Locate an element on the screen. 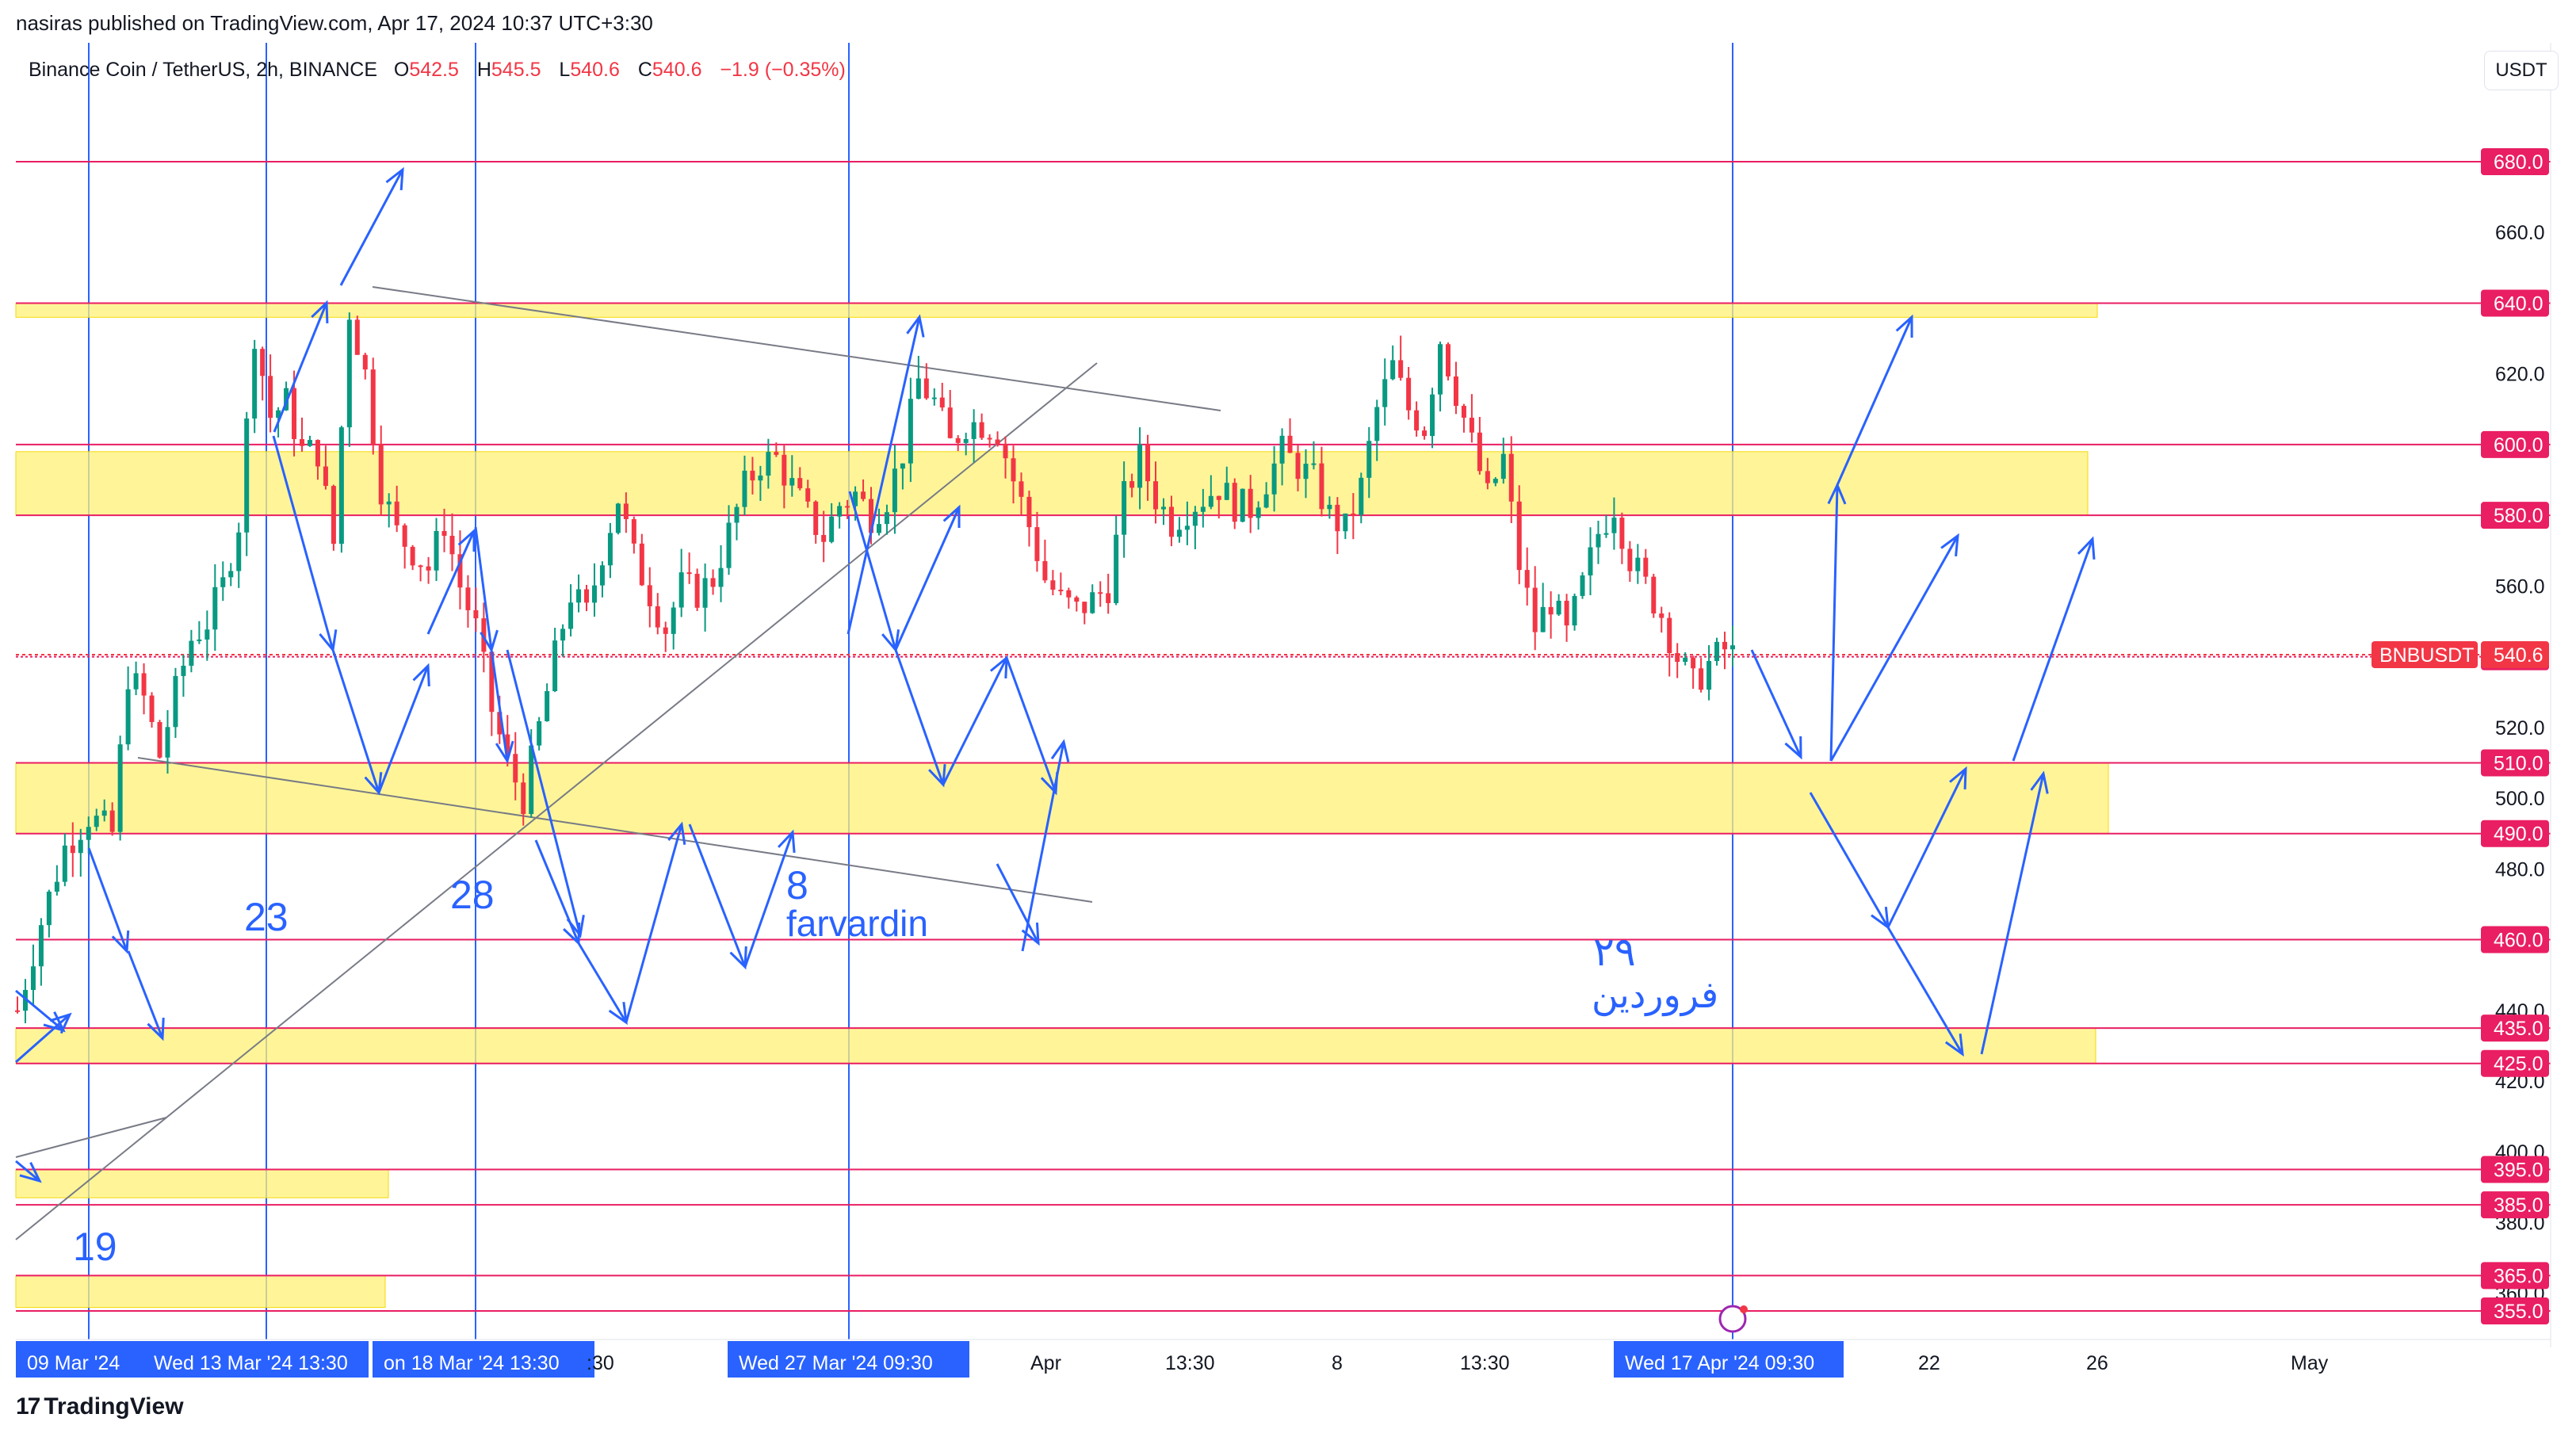 The width and height of the screenshot is (2576, 1433). level-price-tag-text: 395.0 is located at coordinates (2519, 1171).